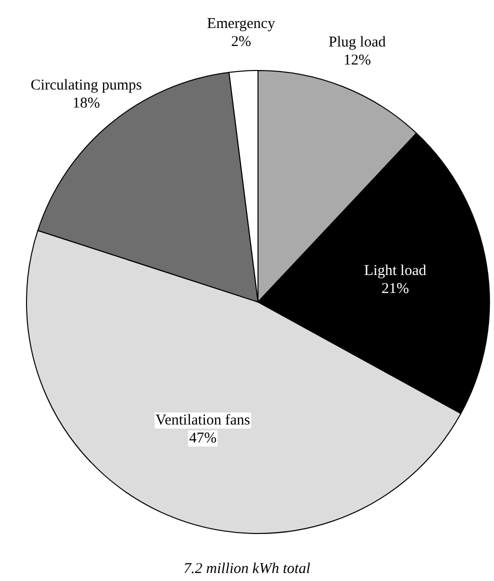  What do you see at coordinates (357, 60) in the screenshot?
I see `data-label: 12%` at bounding box center [357, 60].